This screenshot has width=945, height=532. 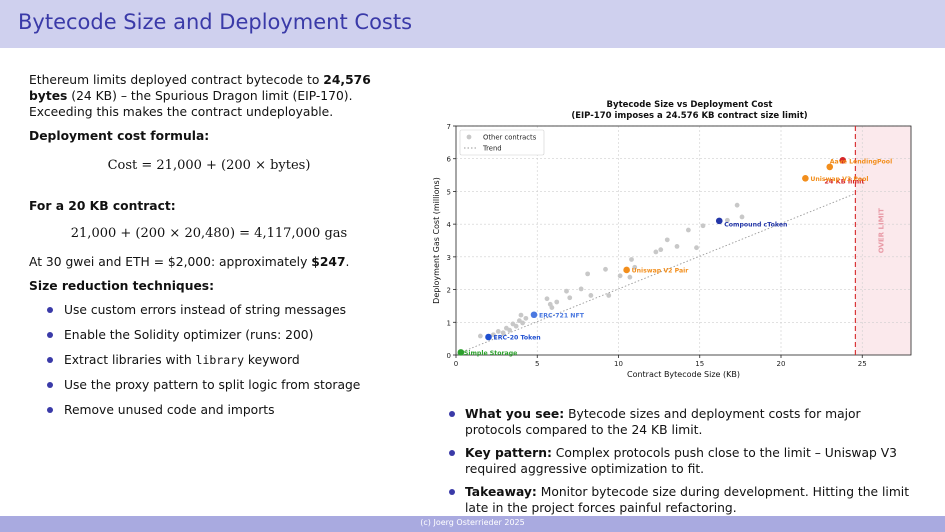 What do you see at coordinates (781, 364) in the screenshot?
I see `x-tick-label: 20` at bounding box center [781, 364].